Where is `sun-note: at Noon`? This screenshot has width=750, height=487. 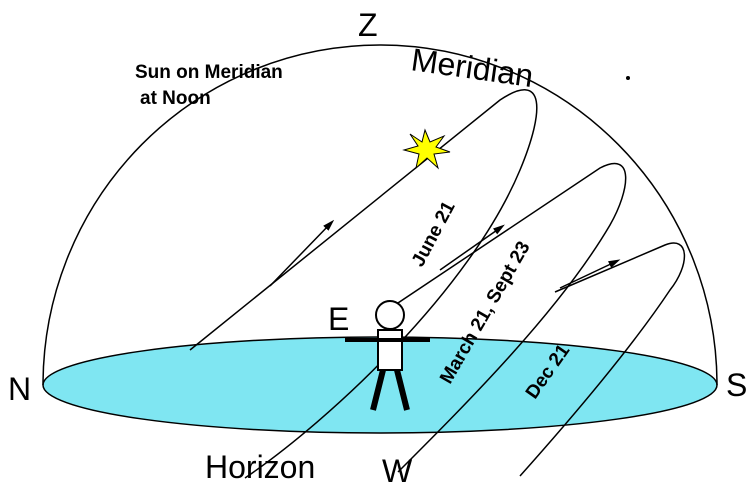
sun-note: at Noon is located at coordinates (175, 98).